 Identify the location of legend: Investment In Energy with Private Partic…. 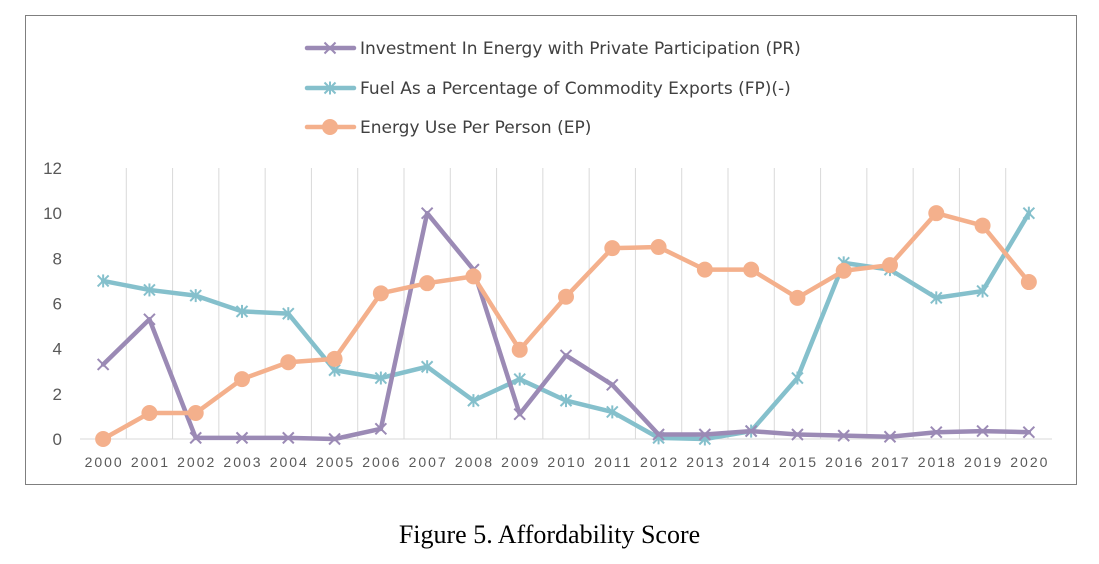
(552, 88).